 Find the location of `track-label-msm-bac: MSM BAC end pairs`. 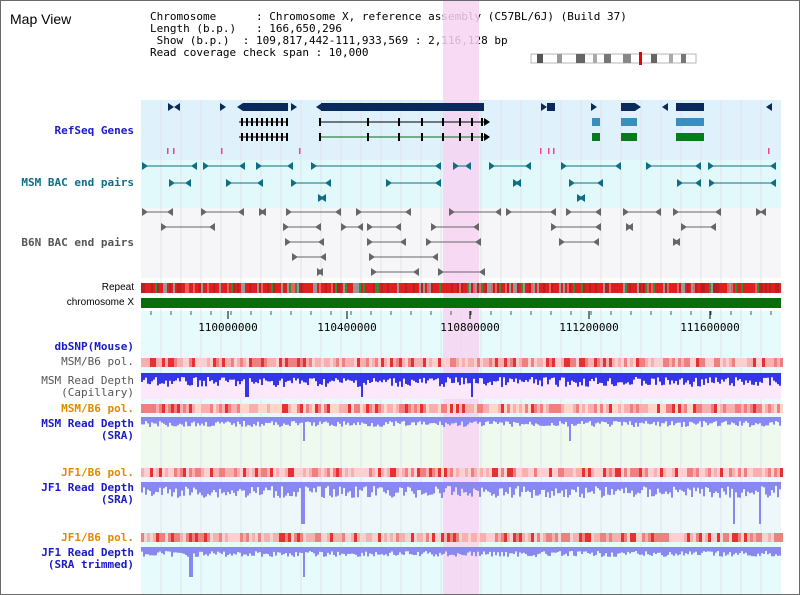

track-label-msm-bac: MSM BAC end pairs is located at coordinates (77, 182).